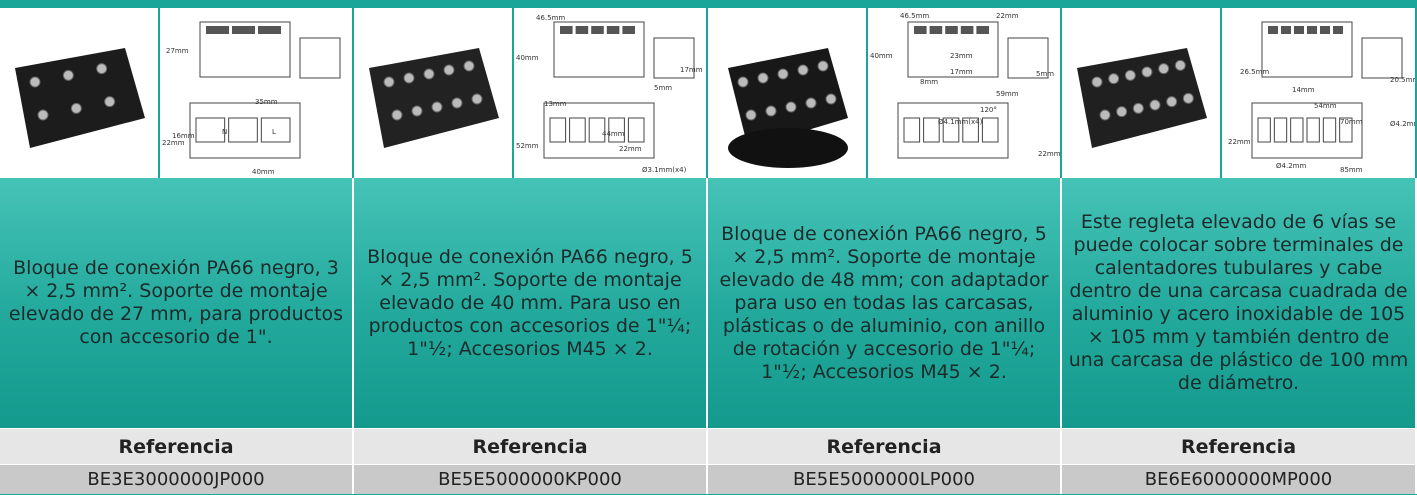  What do you see at coordinates (1325, 106) in the screenshot?
I see `dimension-label: 54mm` at bounding box center [1325, 106].